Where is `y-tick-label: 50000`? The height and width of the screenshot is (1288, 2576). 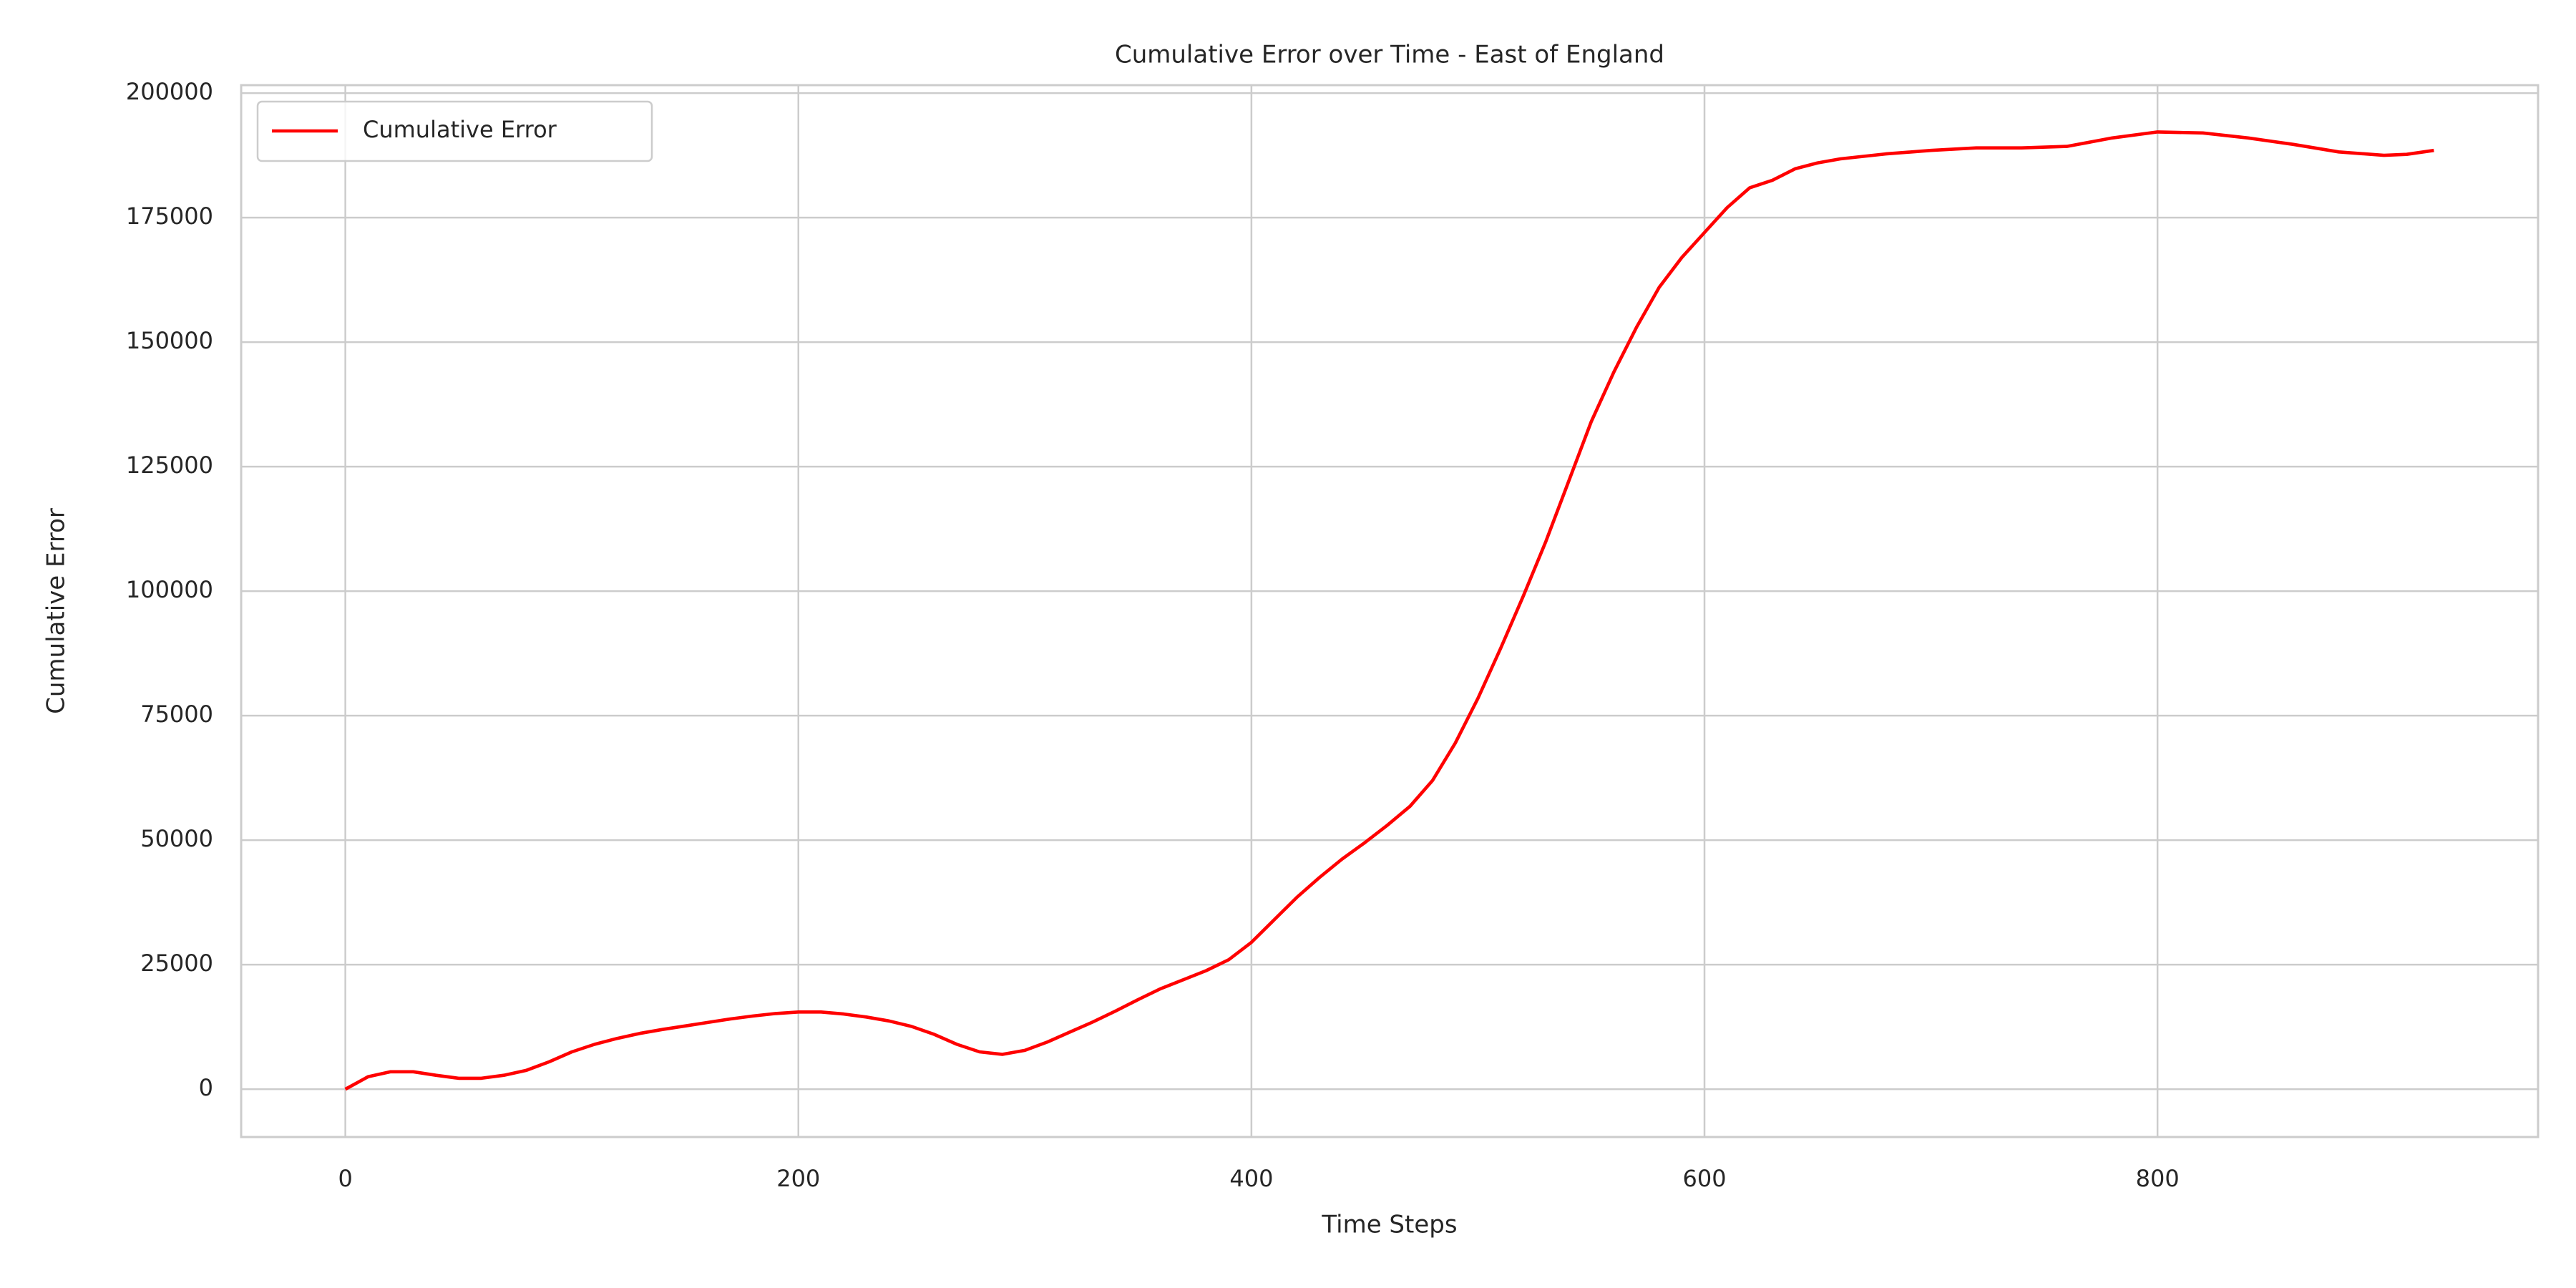
y-tick-label: 50000 is located at coordinates (176, 838).